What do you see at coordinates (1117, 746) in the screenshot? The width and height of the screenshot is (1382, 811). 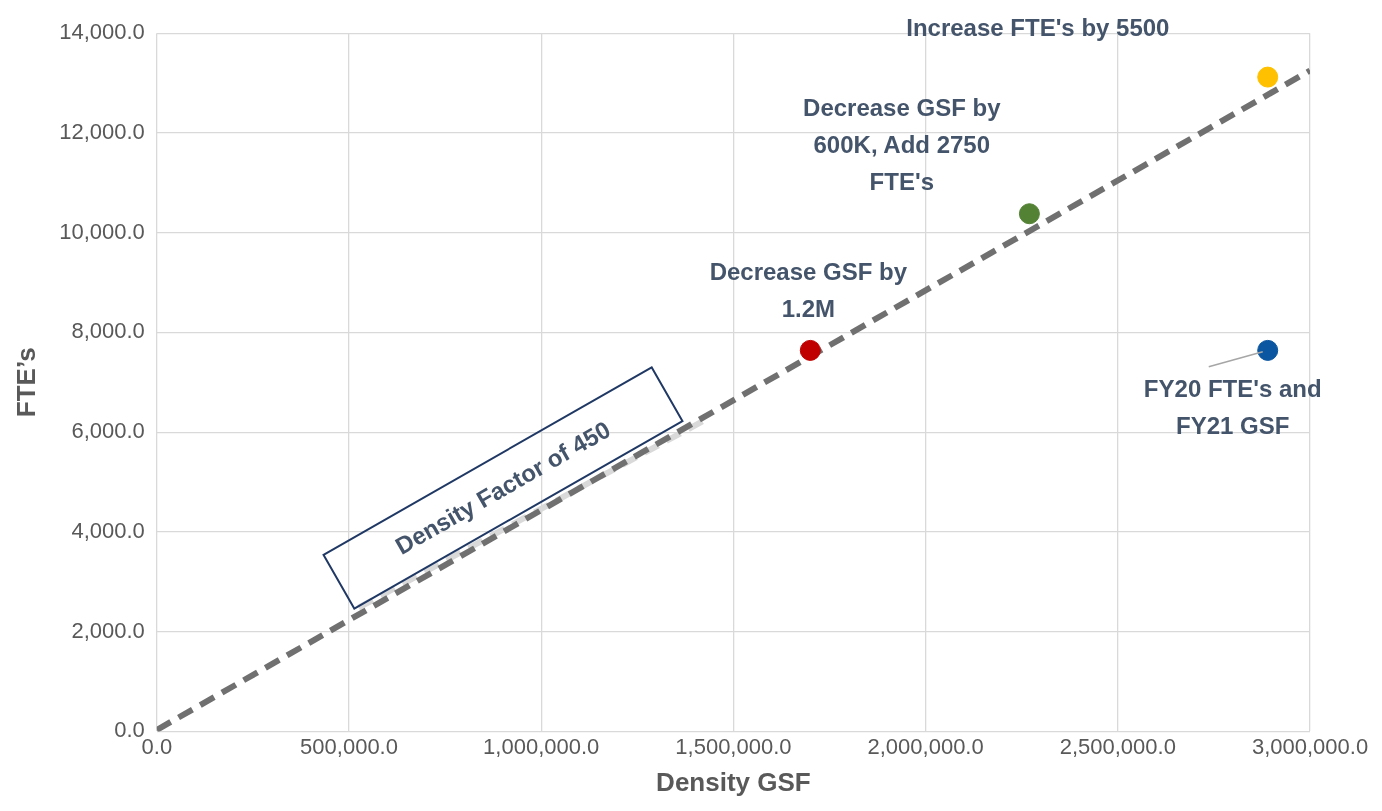 I see `x-tick-label: 2,500,000.0` at bounding box center [1117, 746].